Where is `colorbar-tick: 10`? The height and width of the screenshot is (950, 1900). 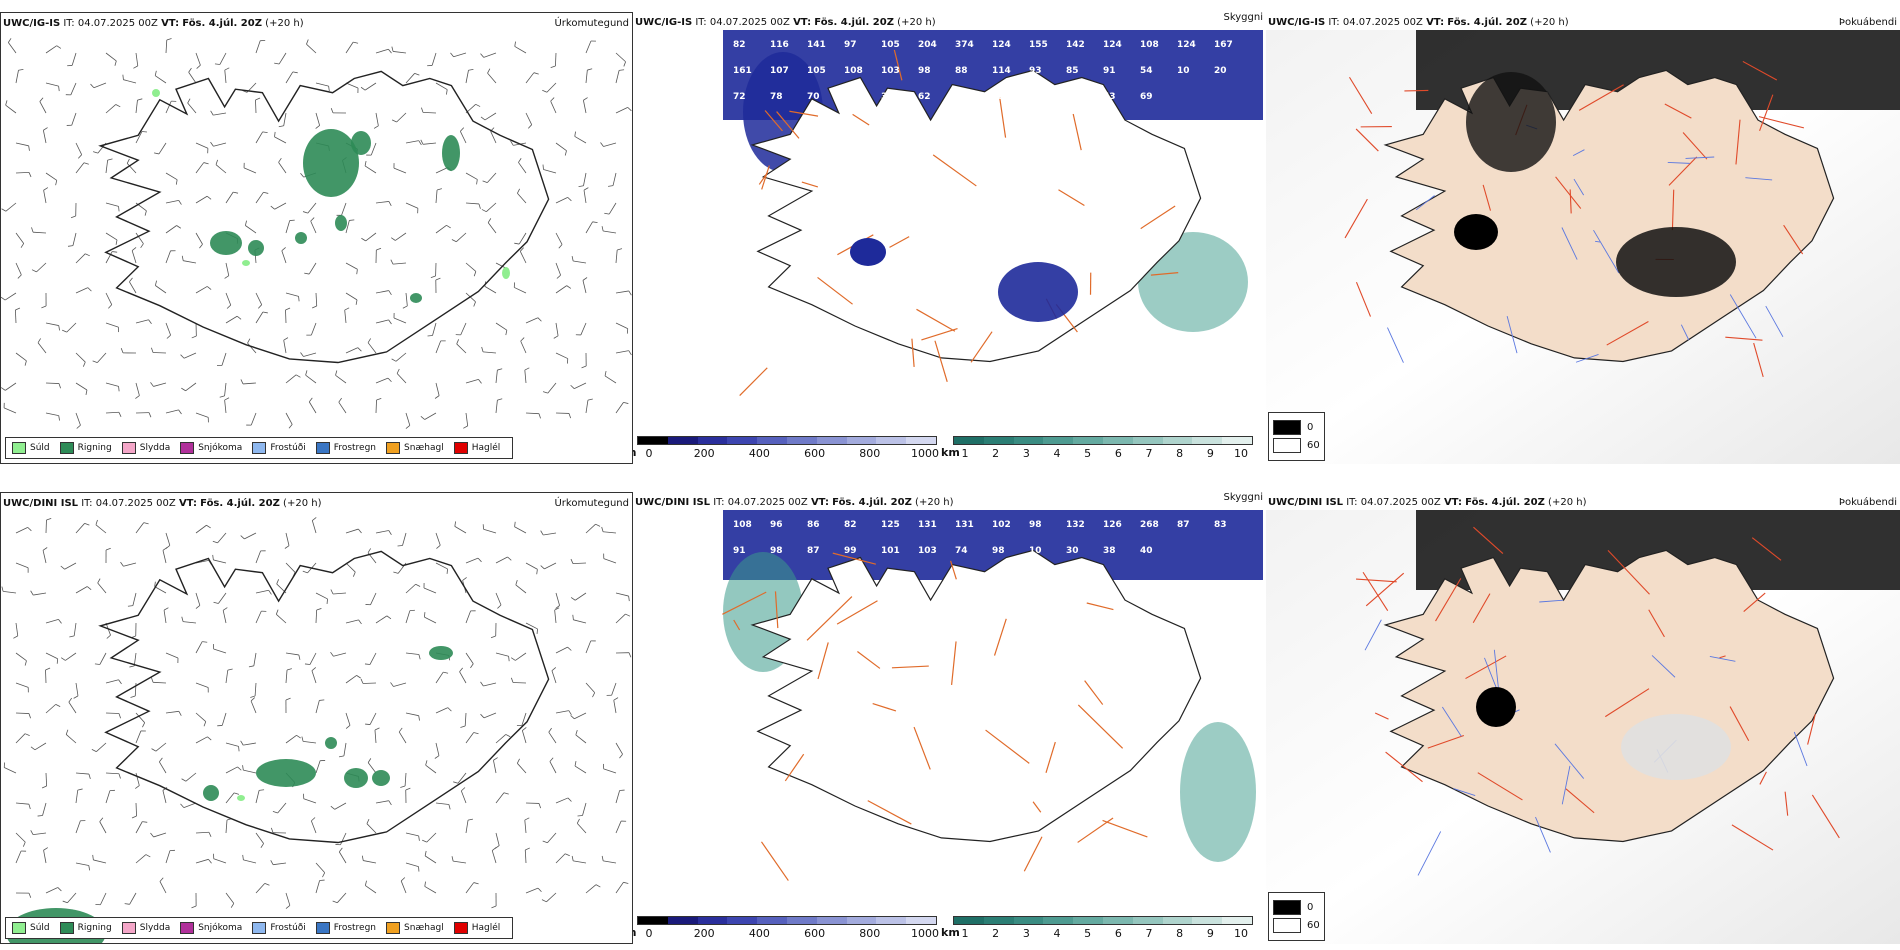 colorbar-tick: 10 is located at coordinates (1241, 453).